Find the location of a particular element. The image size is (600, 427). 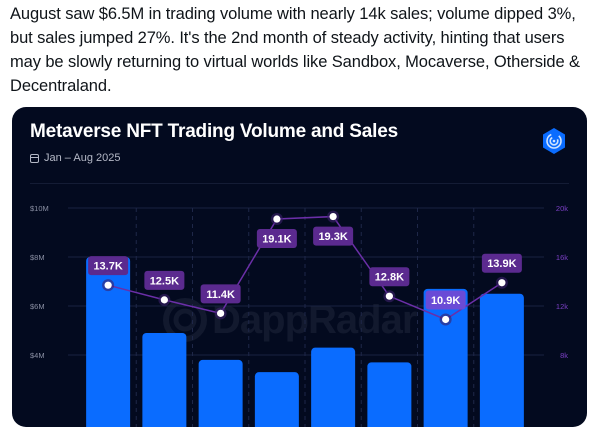

left-axis-tick-label: $6M is located at coordinates (37, 306).